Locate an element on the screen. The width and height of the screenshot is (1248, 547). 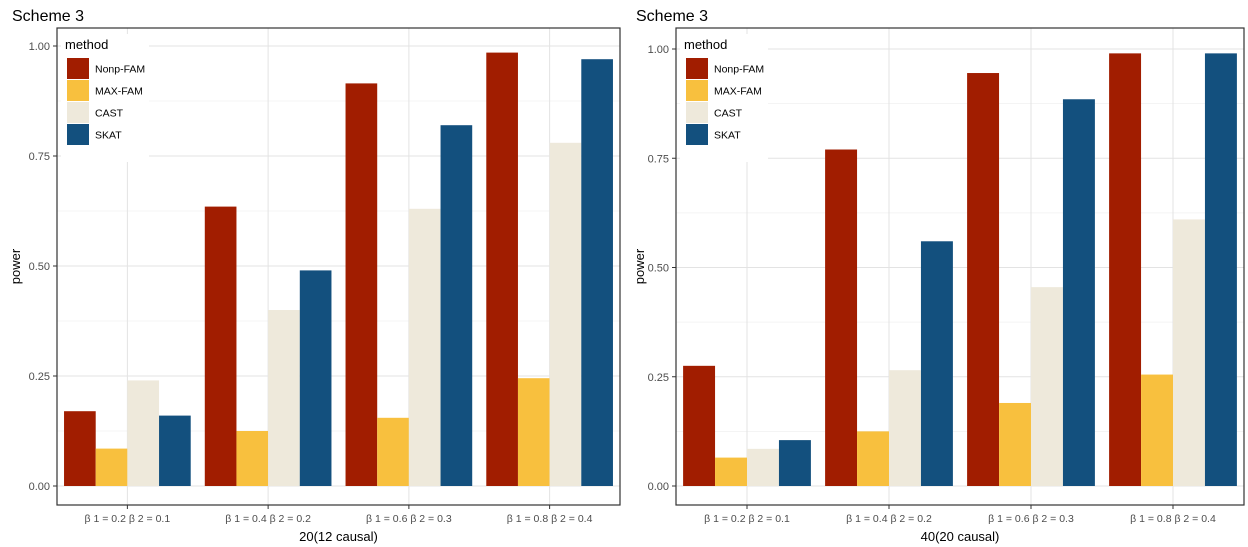
x-axis-title: 40(20 causal) is located at coordinates (960, 536).